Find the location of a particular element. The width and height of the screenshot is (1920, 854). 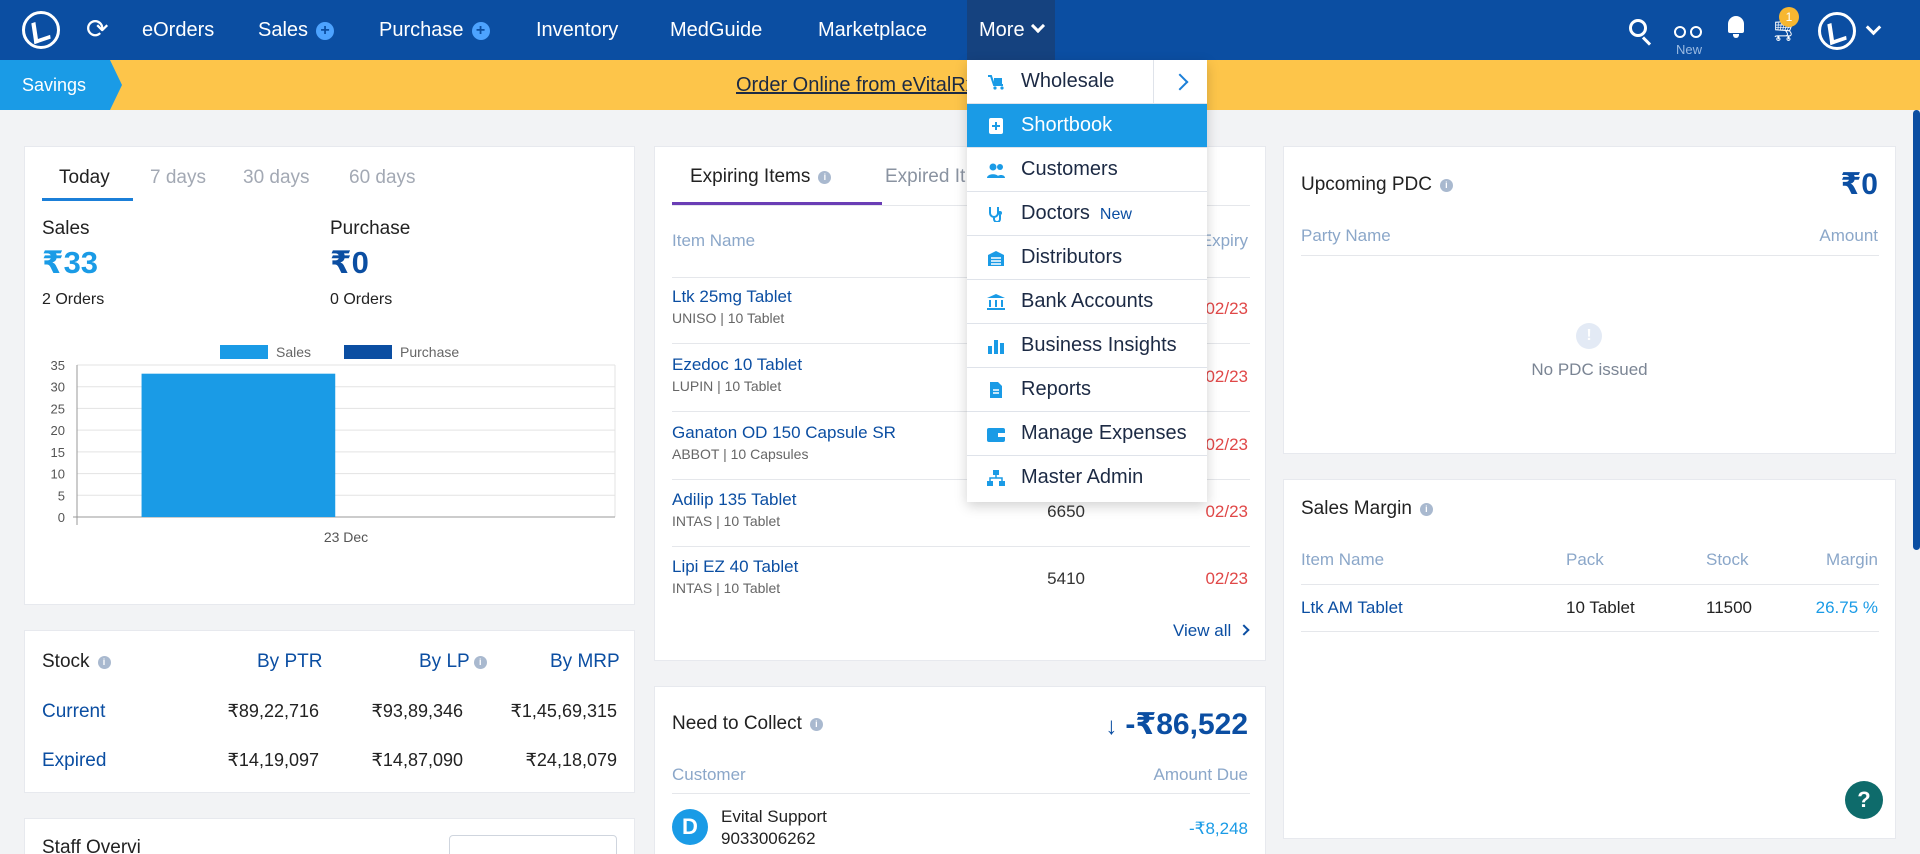

menu-item-shortbook: Shortbook is located at coordinates (1087, 126).